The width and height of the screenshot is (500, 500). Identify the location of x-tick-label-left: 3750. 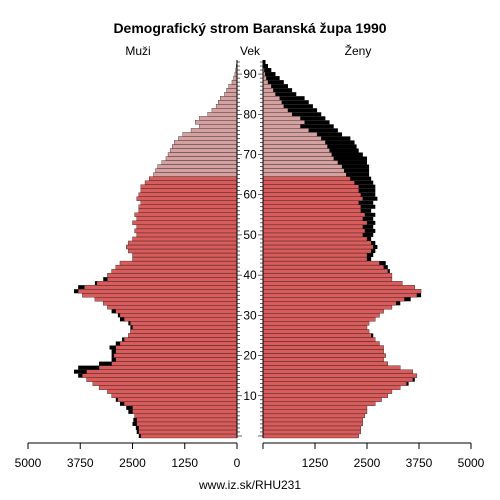
(80, 463).